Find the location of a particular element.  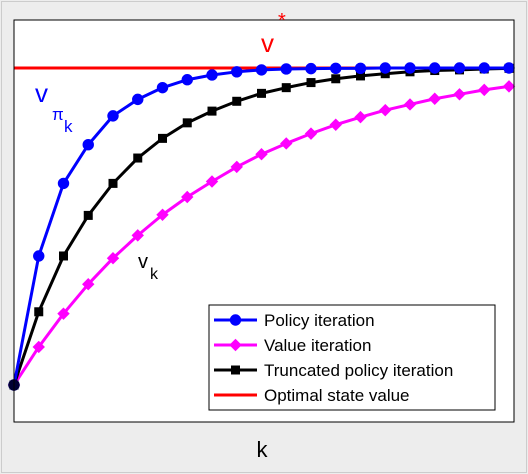

legend-marker-policy-iteration is located at coordinates (235, 320).